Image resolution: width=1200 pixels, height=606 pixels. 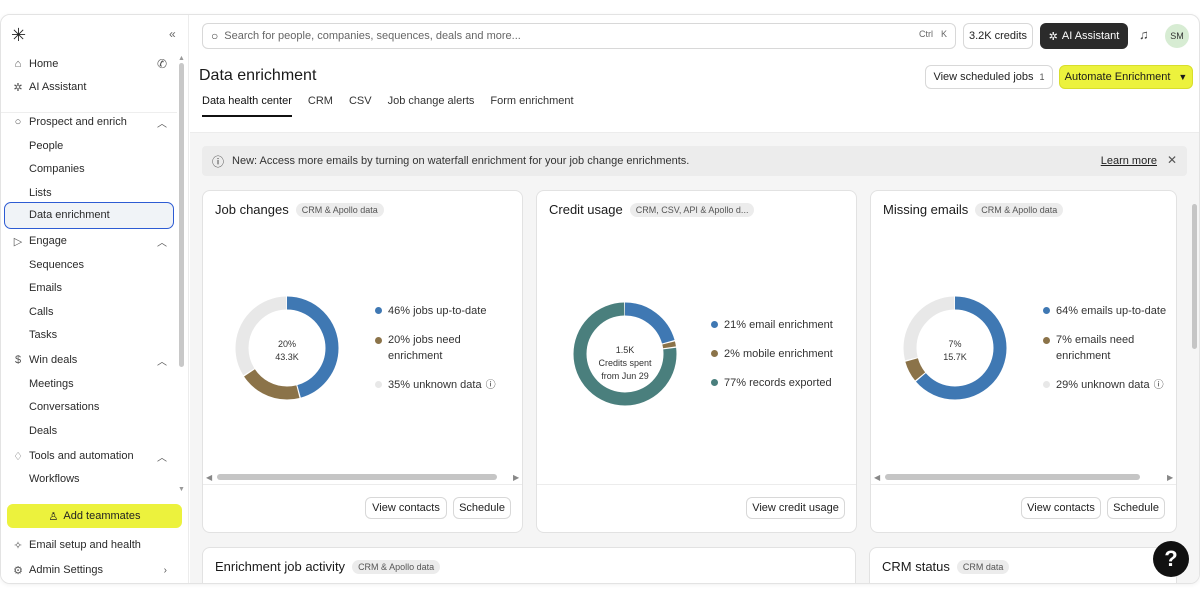 What do you see at coordinates (43, 431) in the screenshot?
I see `sidebar-item-deals: Deals` at bounding box center [43, 431].